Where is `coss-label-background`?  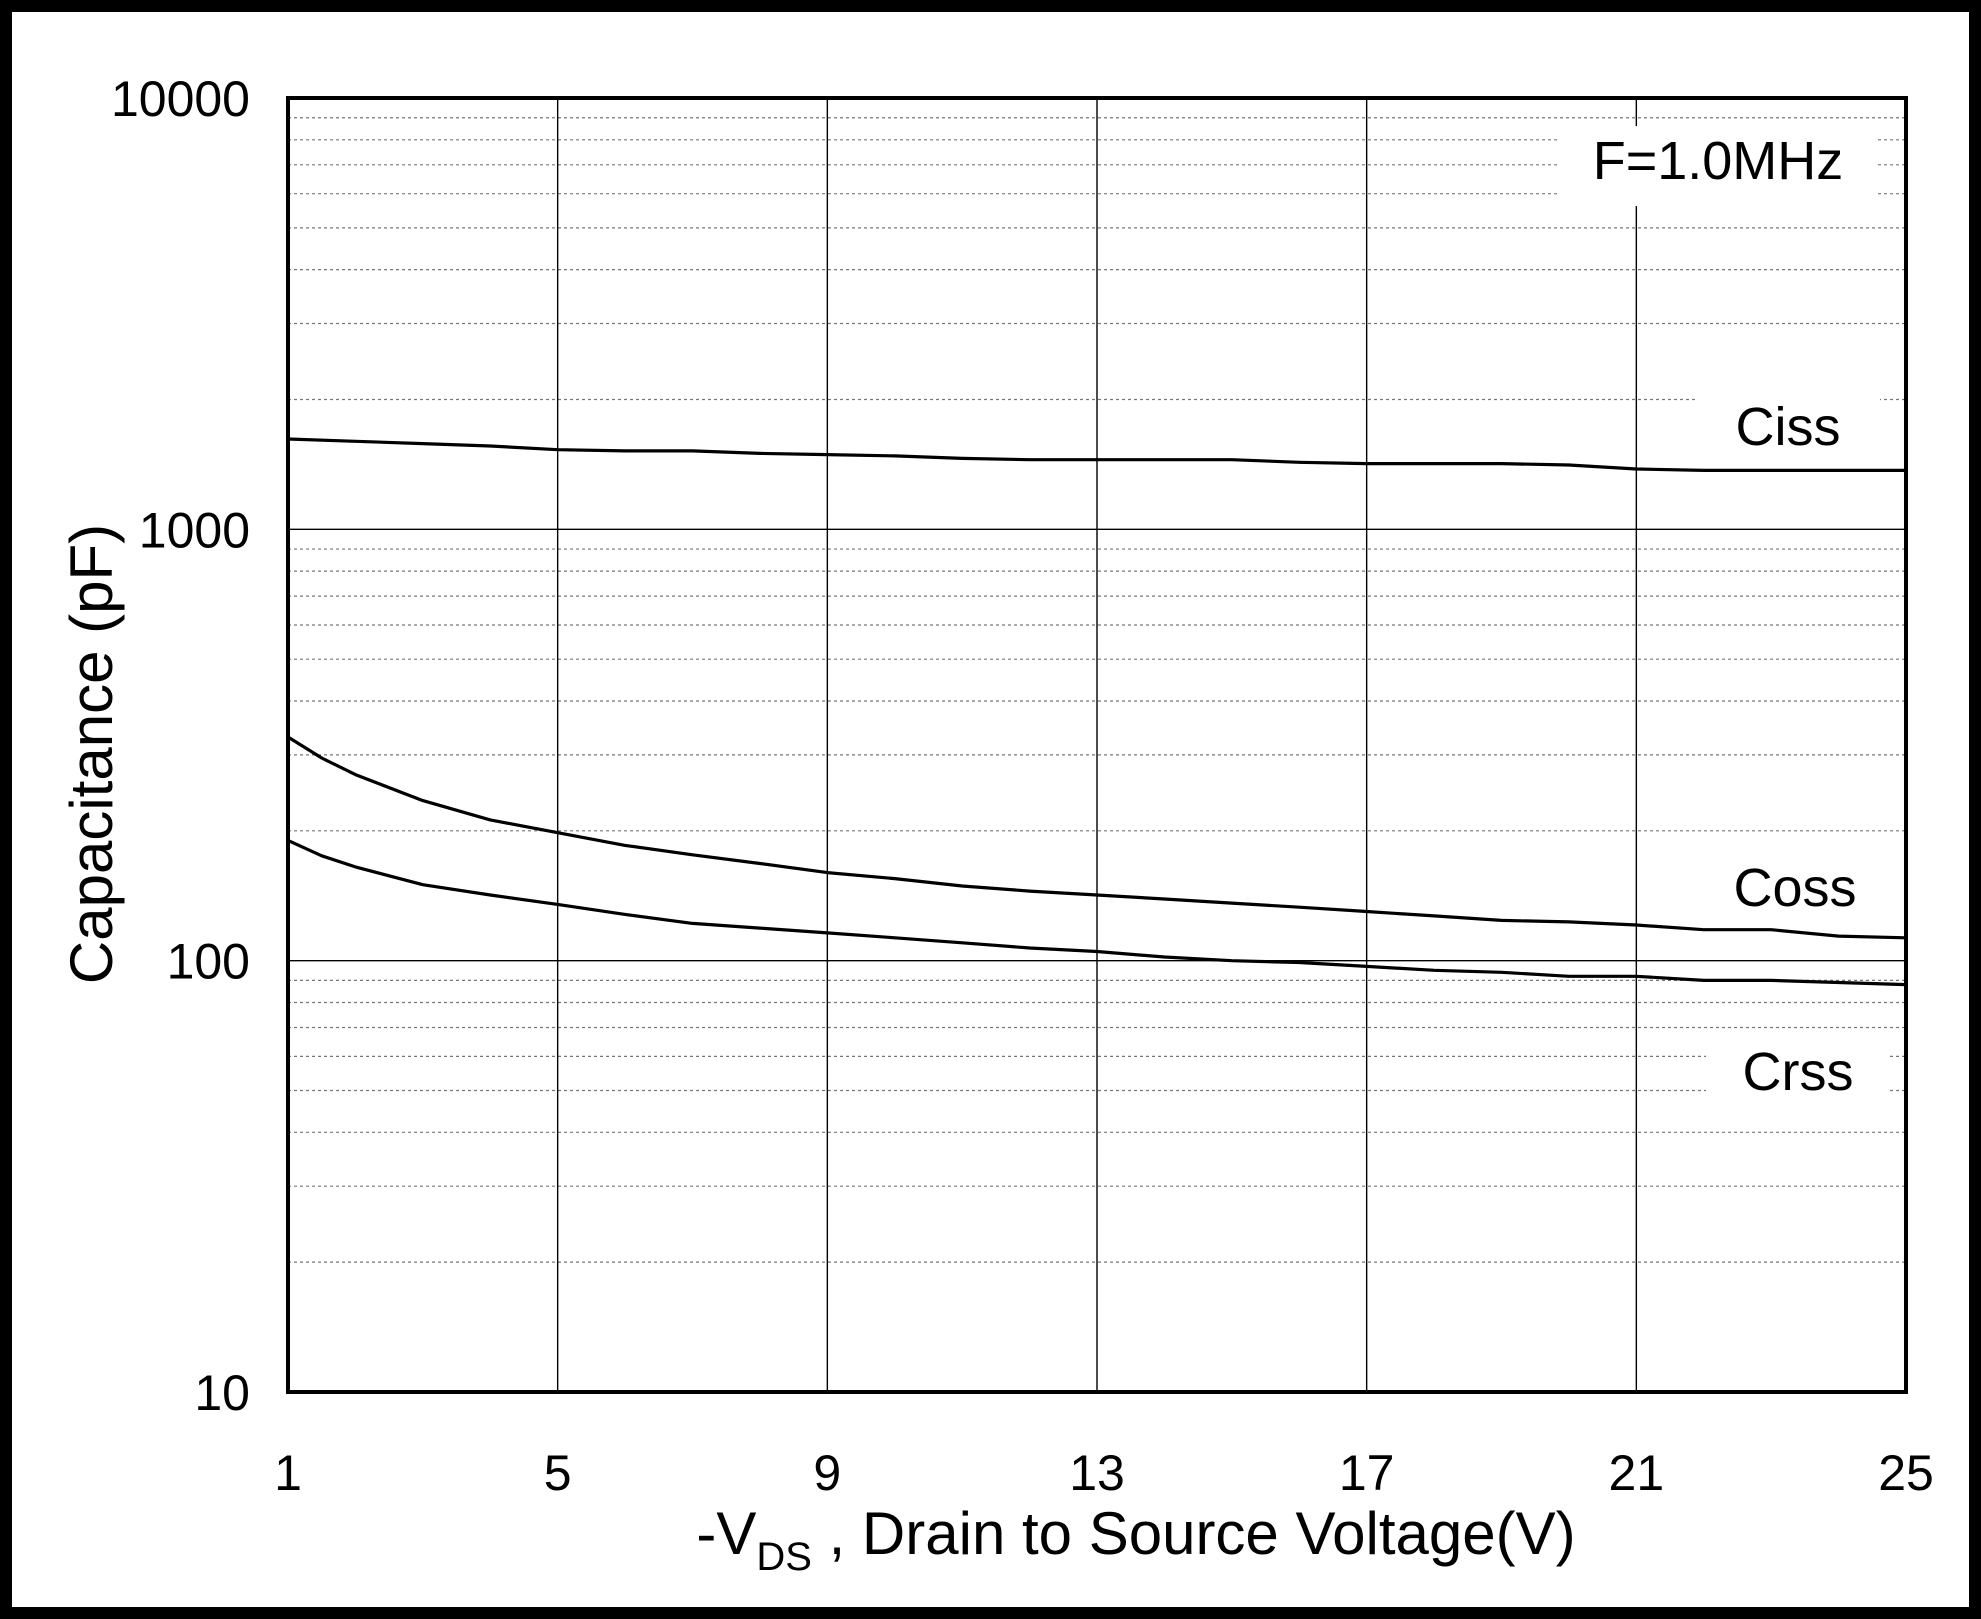 coss-label-background is located at coordinates (1795, 889).